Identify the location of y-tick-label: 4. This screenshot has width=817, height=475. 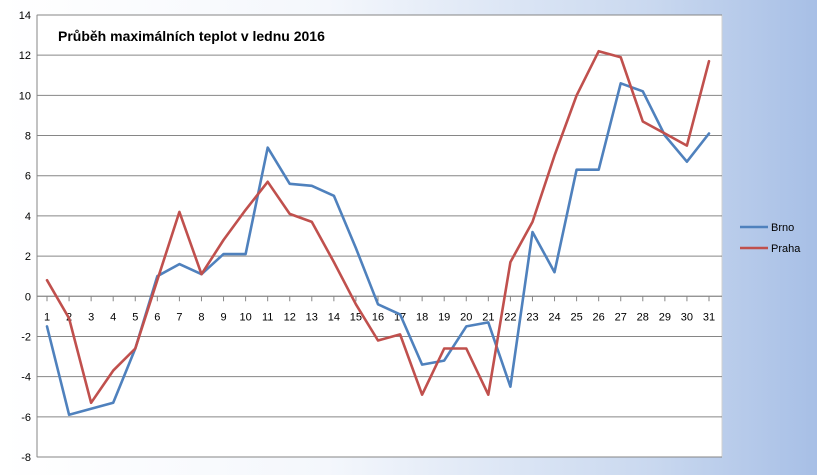
(28, 217).